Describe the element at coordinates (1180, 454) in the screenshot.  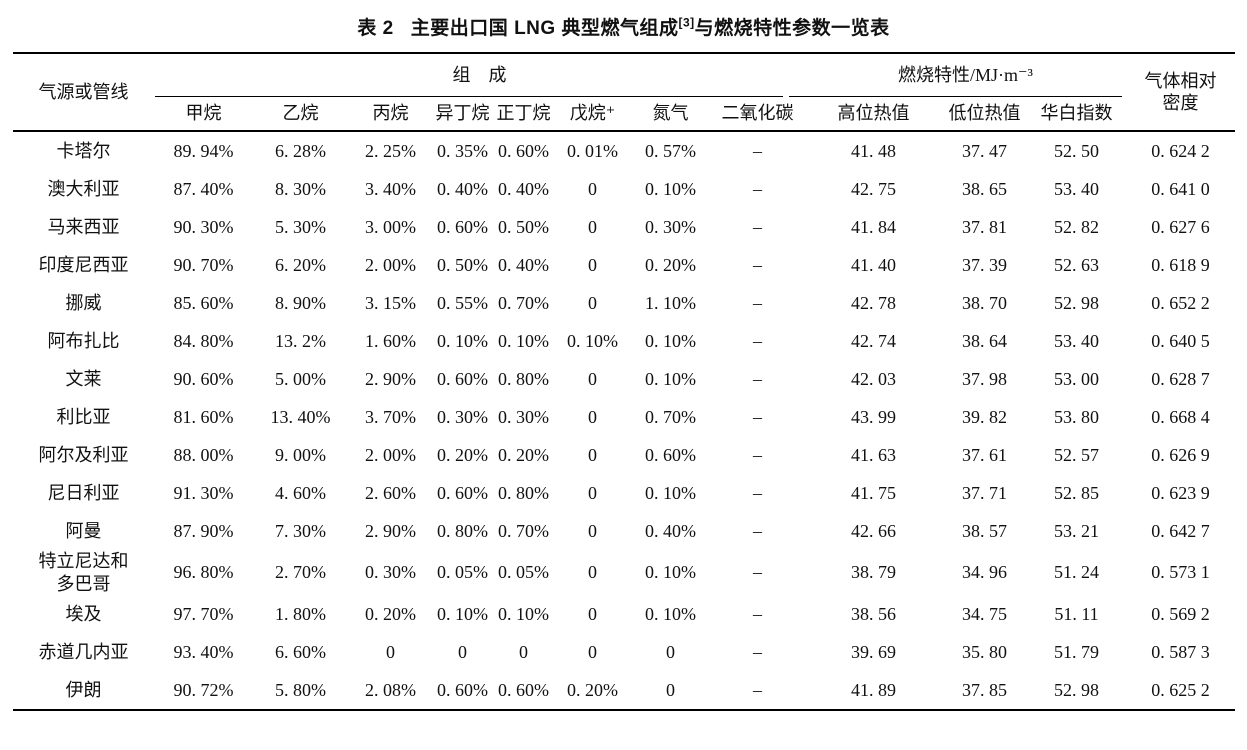
I see `cell-relative-density: 0. 626 9` at that location.